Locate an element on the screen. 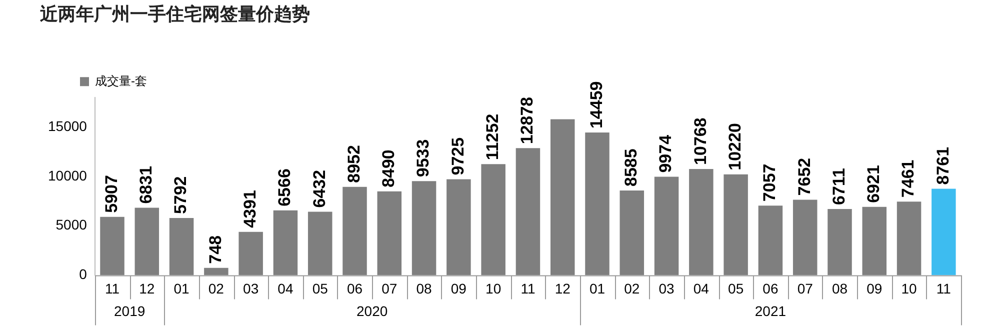 This screenshot has width=981, height=332. data-label: 7461 is located at coordinates (908, 179).